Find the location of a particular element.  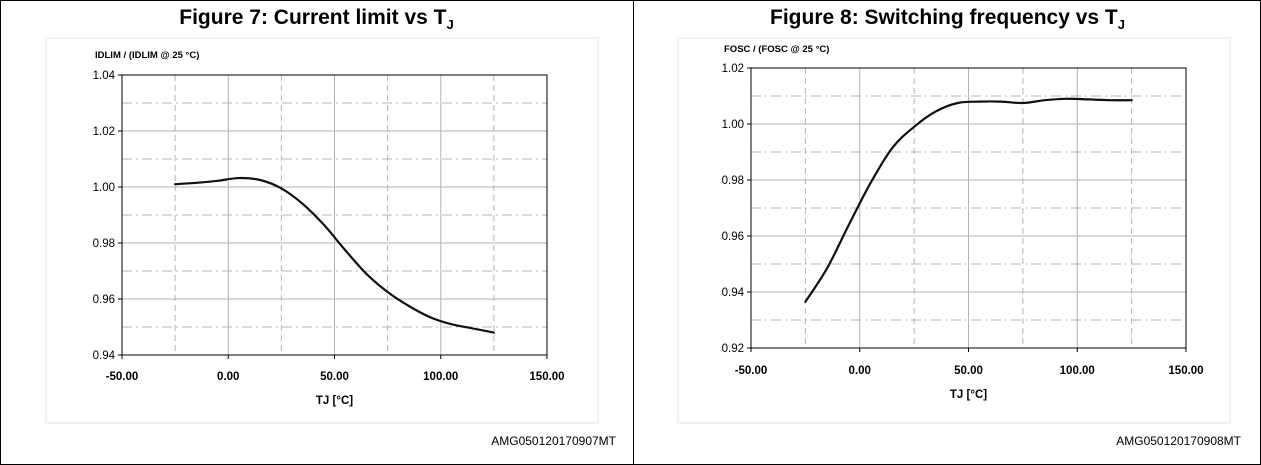

figure-7-code: AMG050120170907MT is located at coordinates (553, 441).